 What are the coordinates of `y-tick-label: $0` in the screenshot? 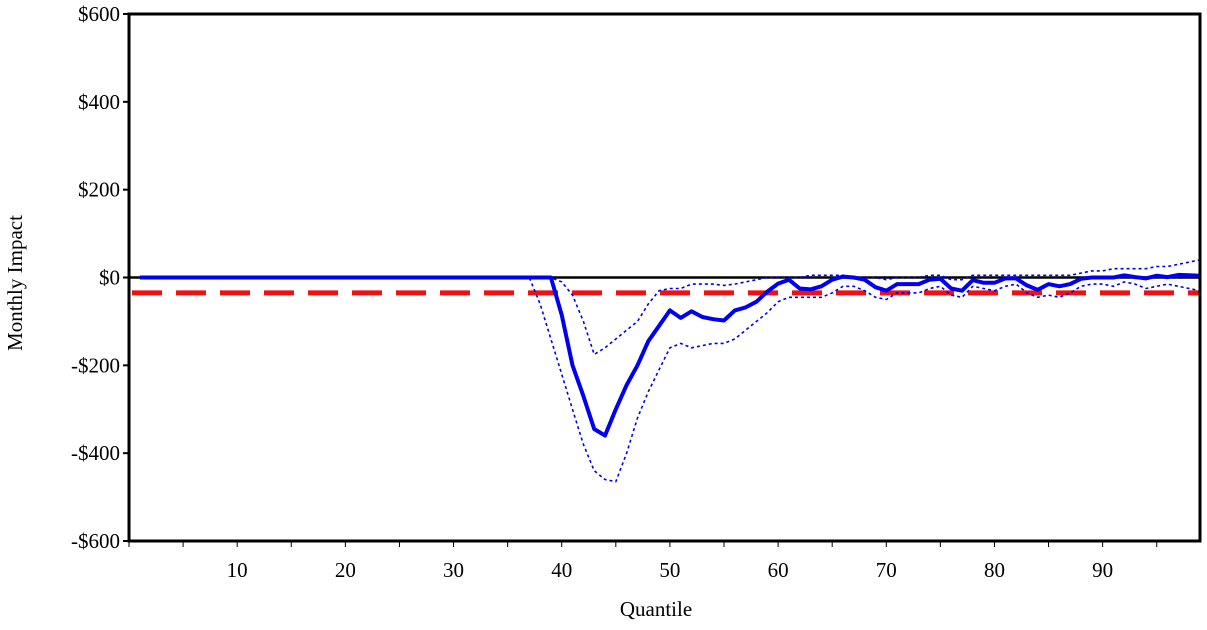 It's located at (109, 278).